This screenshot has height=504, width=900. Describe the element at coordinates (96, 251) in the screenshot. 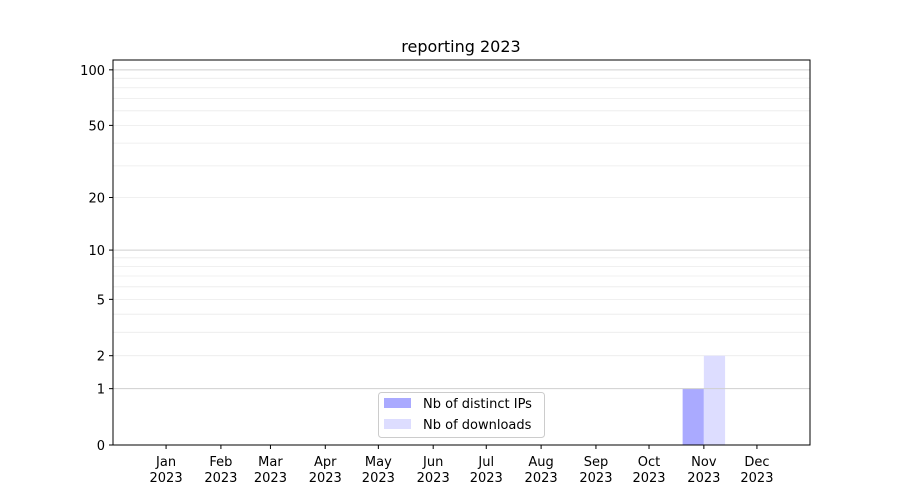

I see `y-tick-label: 10` at that location.